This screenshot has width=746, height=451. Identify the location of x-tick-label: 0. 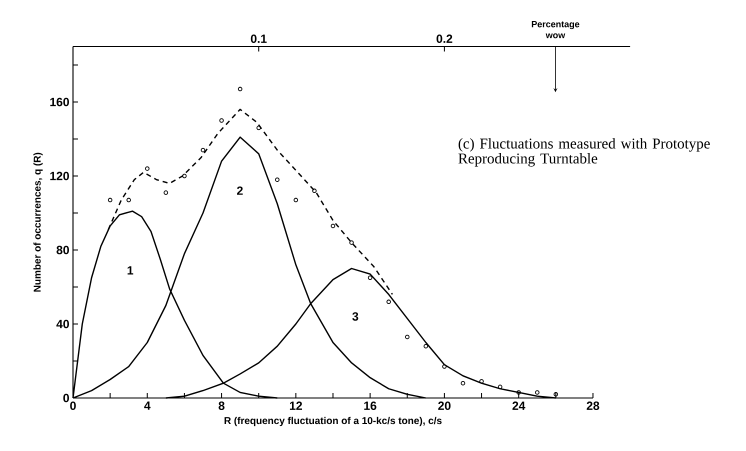
(73, 406).